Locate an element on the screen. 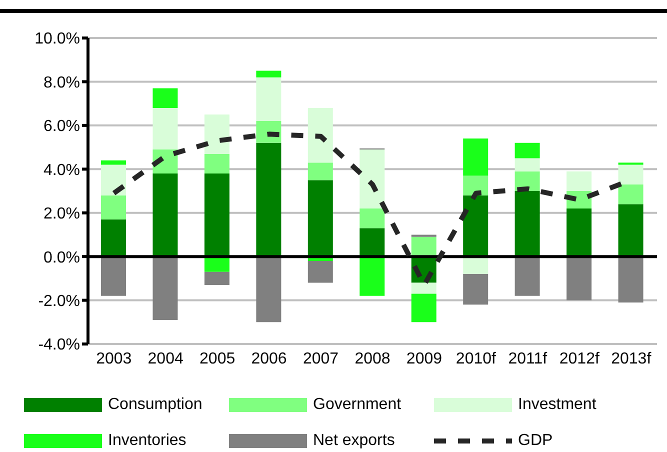  legend-label: Government is located at coordinates (357, 405).